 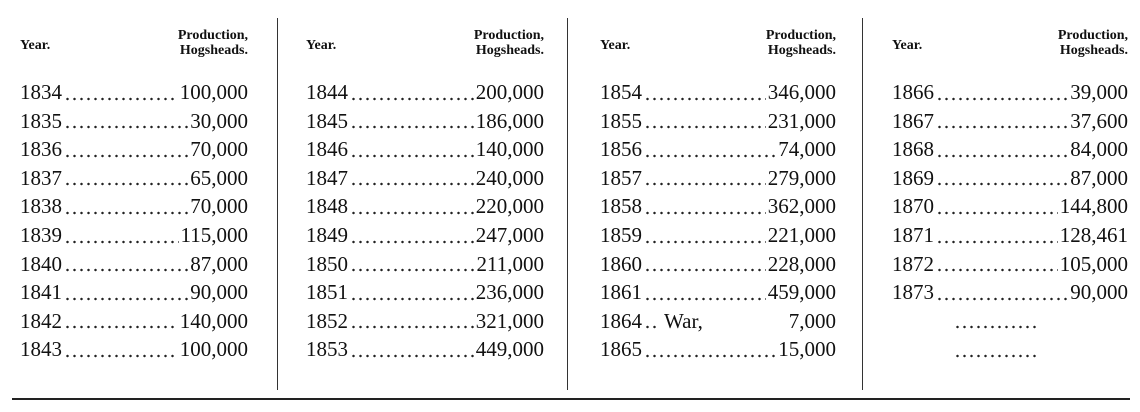 What do you see at coordinates (801, 292) in the screenshot?
I see `production: 459,000` at bounding box center [801, 292].